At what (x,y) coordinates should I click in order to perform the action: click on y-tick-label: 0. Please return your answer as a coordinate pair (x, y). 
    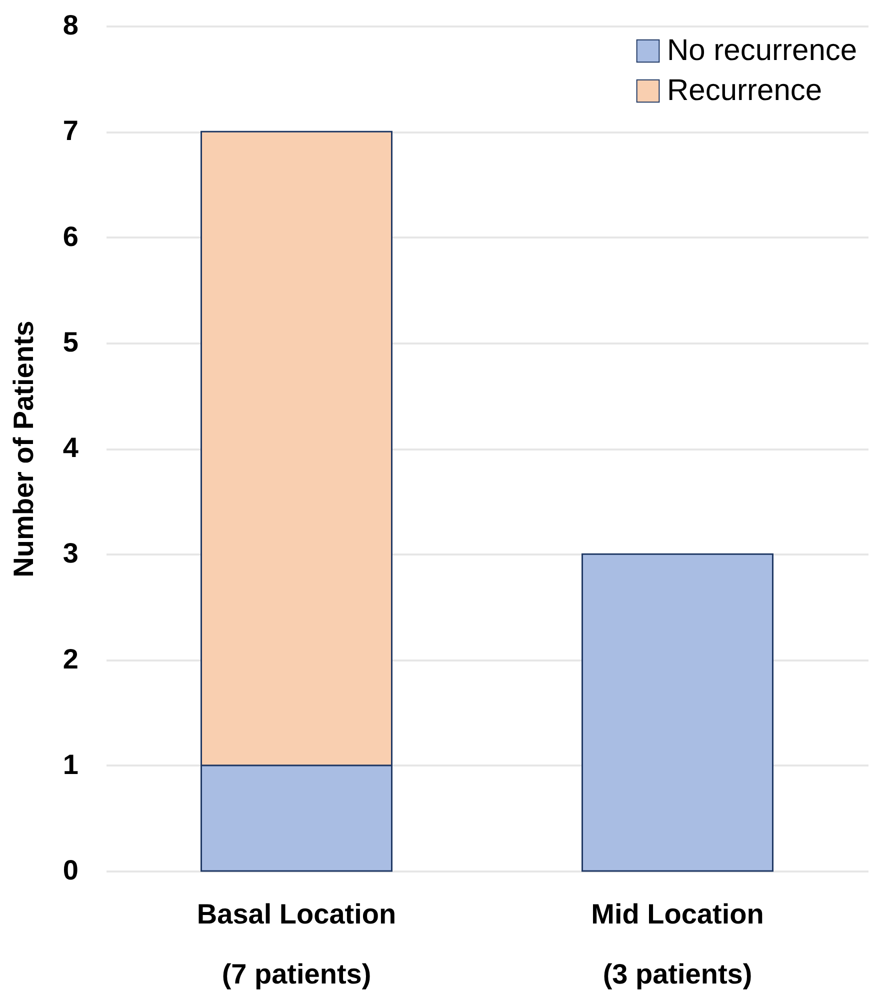
    Looking at the image, I should click on (70, 870).